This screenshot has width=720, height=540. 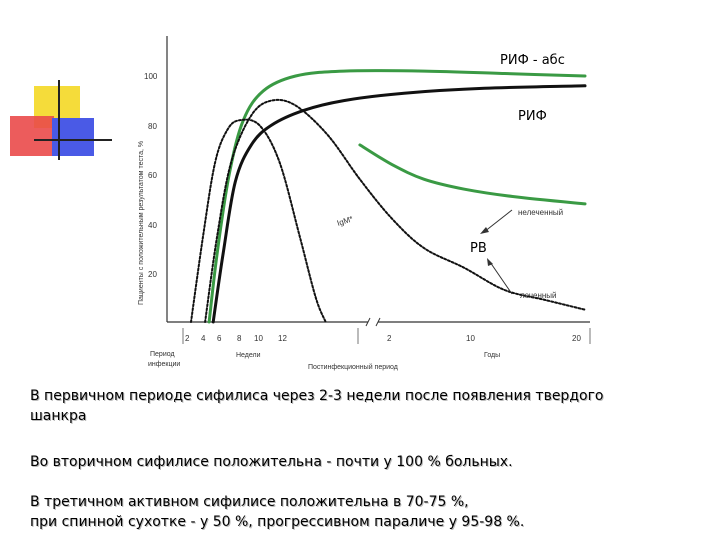 What do you see at coordinates (152, 225) in the screenshot?
I see `y-tick-label: 40` at bounding box center [152, 225].